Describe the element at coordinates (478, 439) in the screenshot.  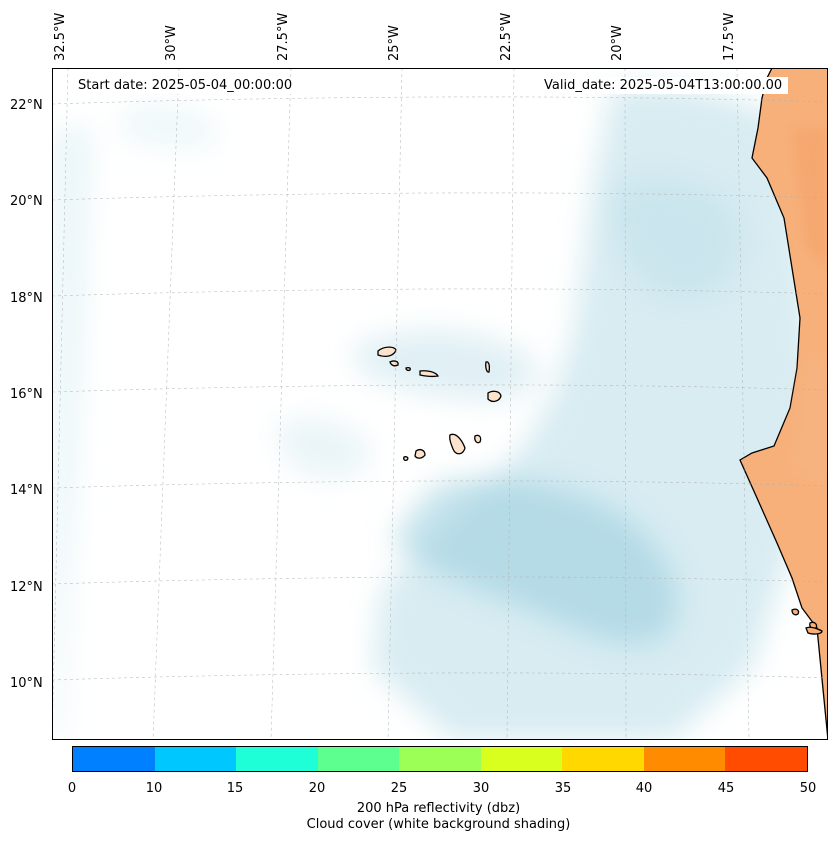
I see `island-maio` at that location.